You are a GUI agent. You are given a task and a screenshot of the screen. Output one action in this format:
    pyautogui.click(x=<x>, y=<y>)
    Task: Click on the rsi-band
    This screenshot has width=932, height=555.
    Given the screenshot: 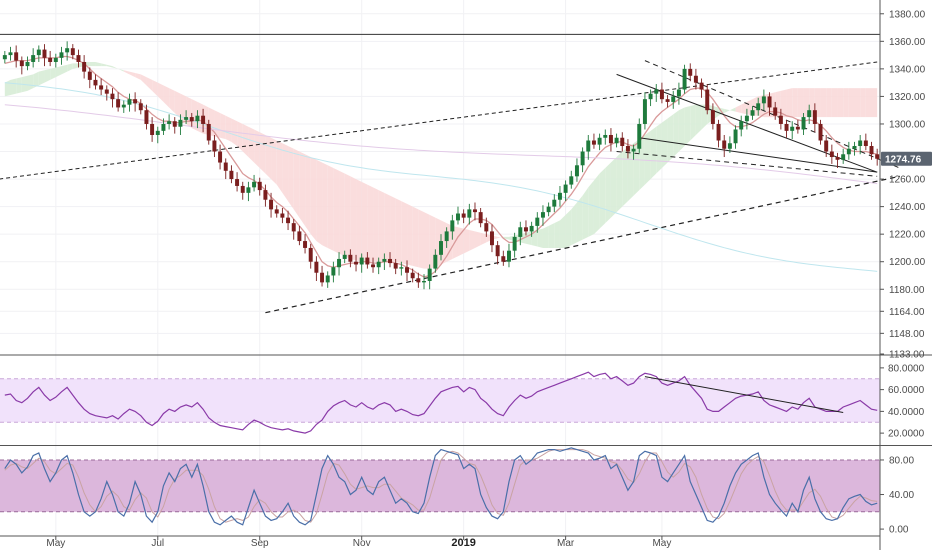 What is the action you would take?
    pyautogui.click(x=440, y=400)
    